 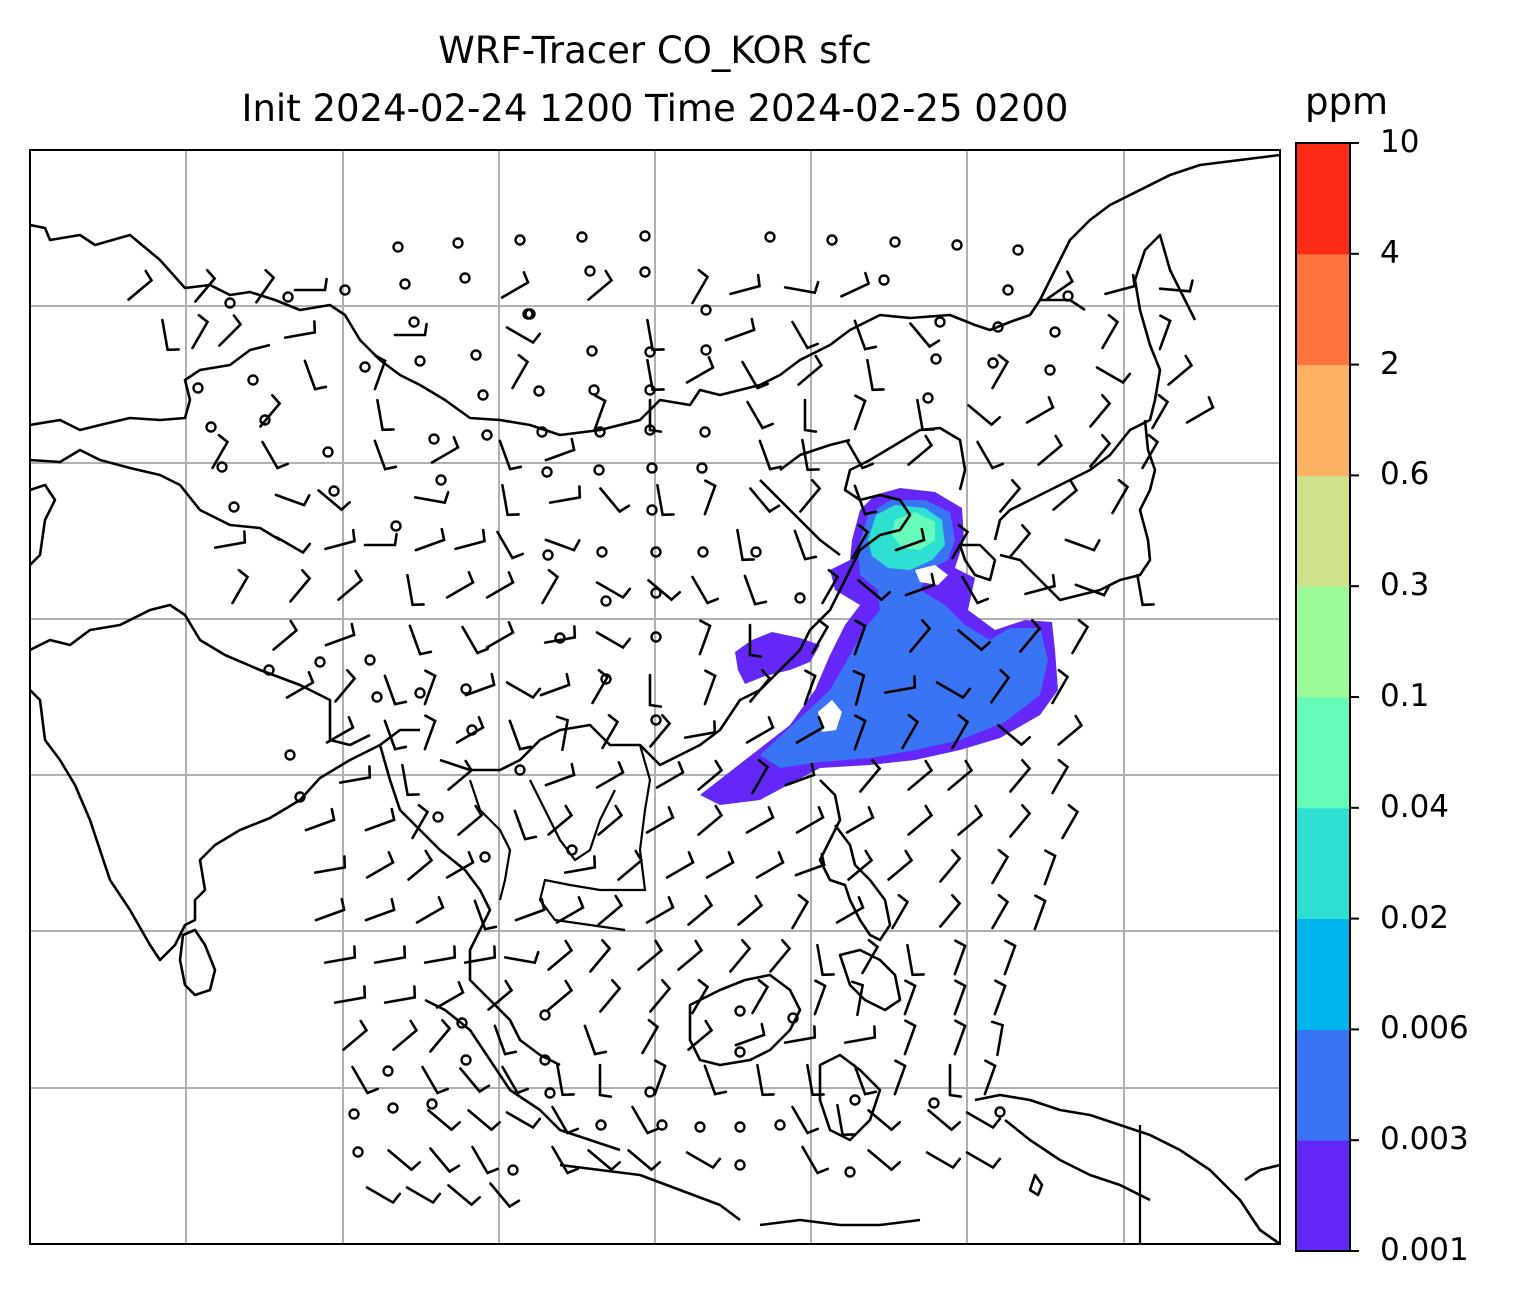 What do you see at coordinates (655, 50) in the screenshot?
I see `map-title-line1: WRF-Tracer CO_KOR sfc` at bounding box center [655, 50].